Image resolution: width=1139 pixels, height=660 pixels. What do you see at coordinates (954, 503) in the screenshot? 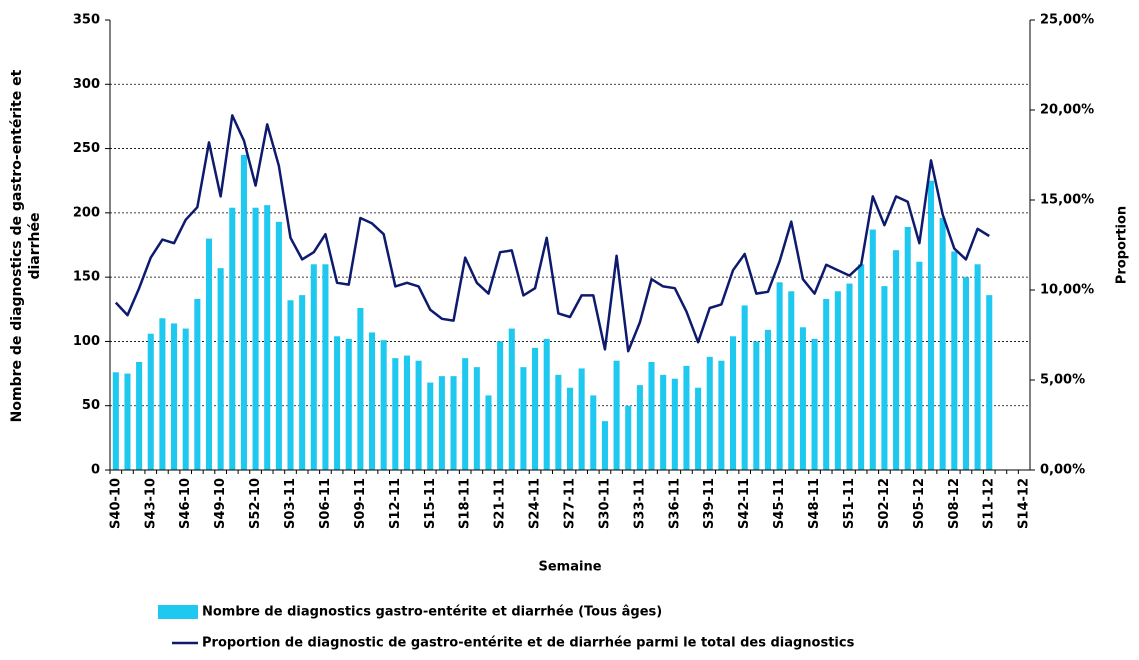
I see `x-tick-label: S08-12` at bounding box center [954, 503].